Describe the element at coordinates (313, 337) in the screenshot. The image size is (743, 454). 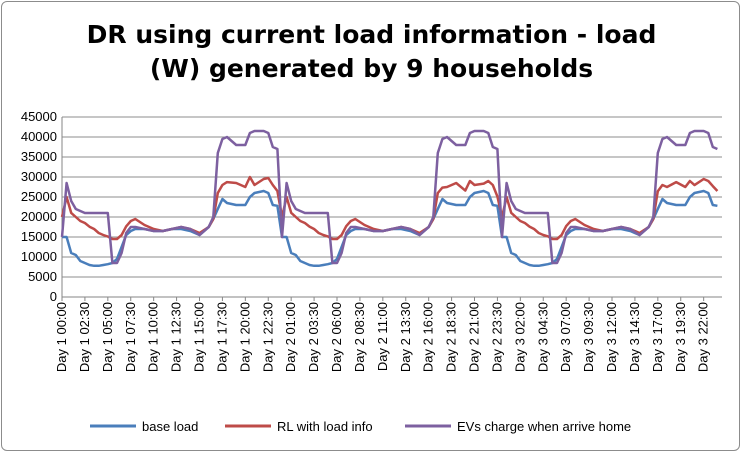
I see `x-tick-label: Day 2 03:30` at that location.